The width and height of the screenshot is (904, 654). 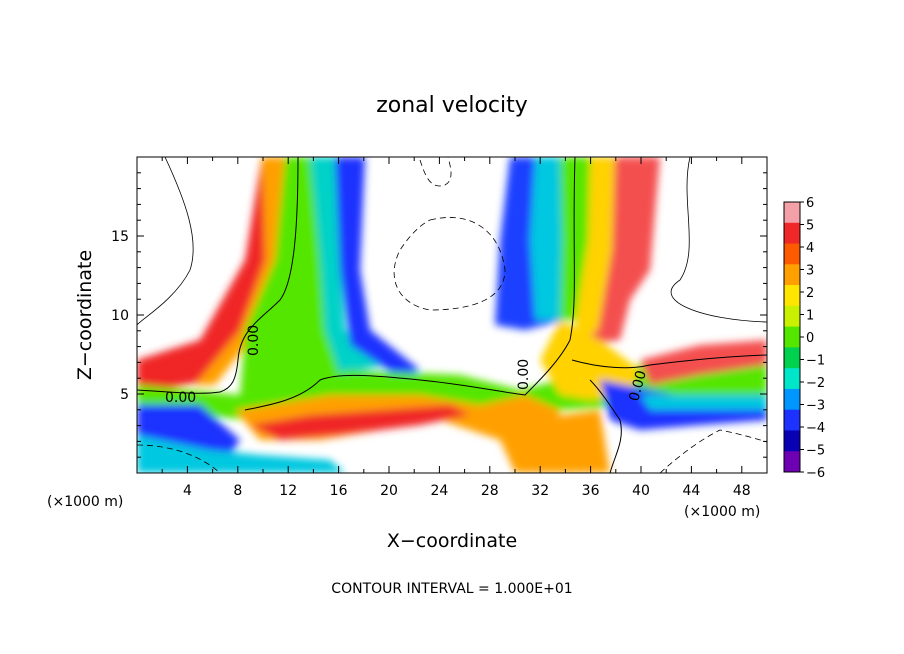 I want to click on x-tick-label: 8, so click(x=237, y=491).